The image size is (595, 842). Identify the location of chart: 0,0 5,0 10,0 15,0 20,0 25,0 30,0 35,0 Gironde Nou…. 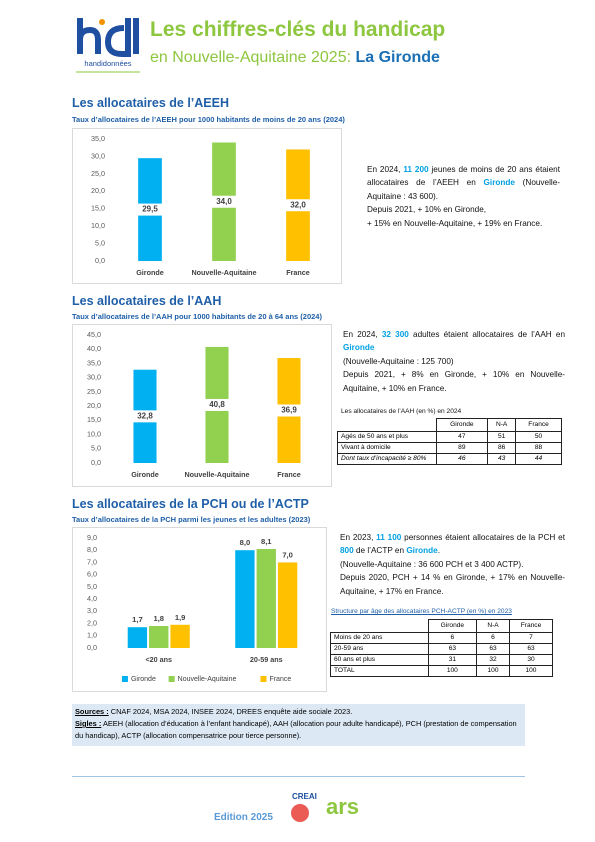
(207, 206).